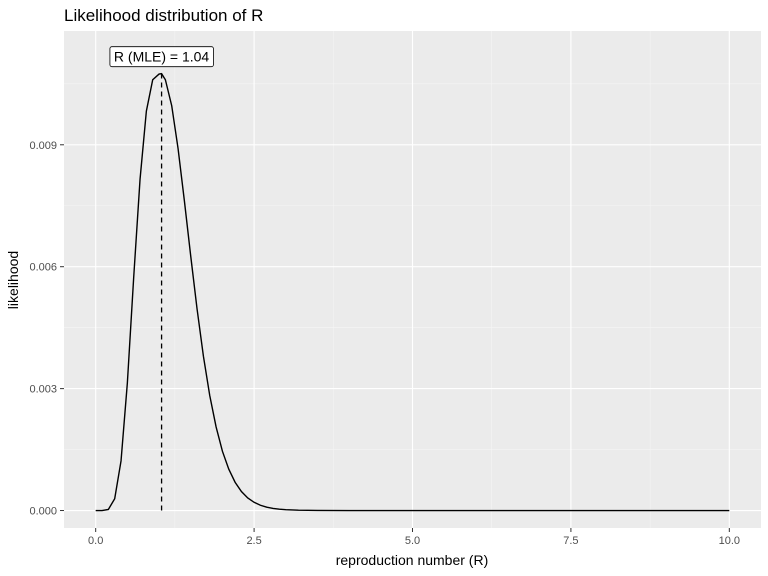 The height and width of the screenshot is (576, 768). I want to click on x-tick-label-1: 2.5, so click(253, 541).